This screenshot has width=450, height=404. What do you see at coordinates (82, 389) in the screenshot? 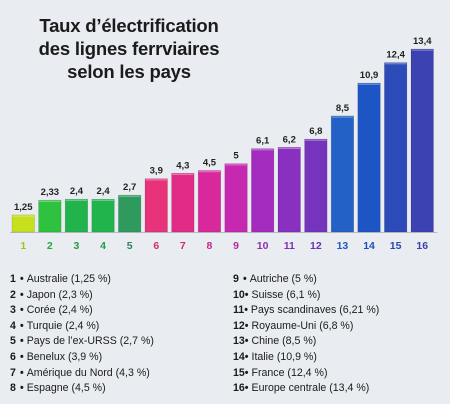
I see `legend-item: 8 • Espagne (4,5 %)` at bounding box center [82, 389].